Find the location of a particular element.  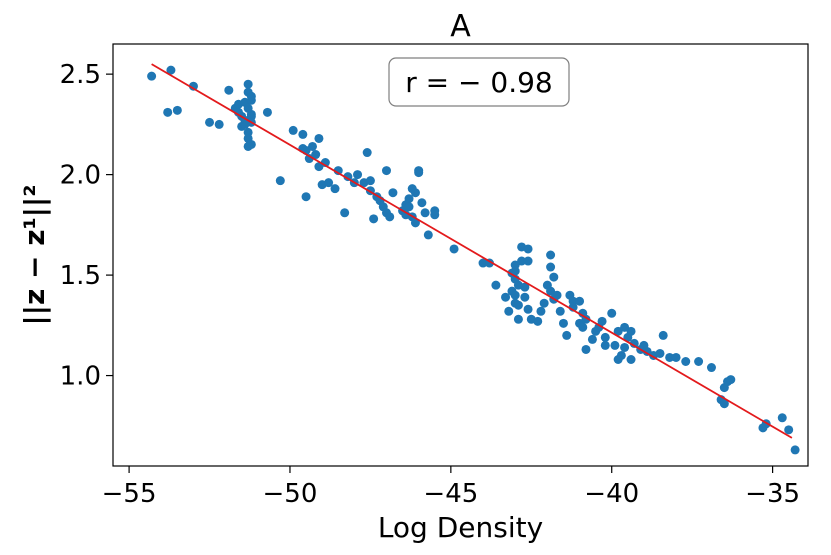

y-tick-label: 1.0 is located at coordinates (80, 377).